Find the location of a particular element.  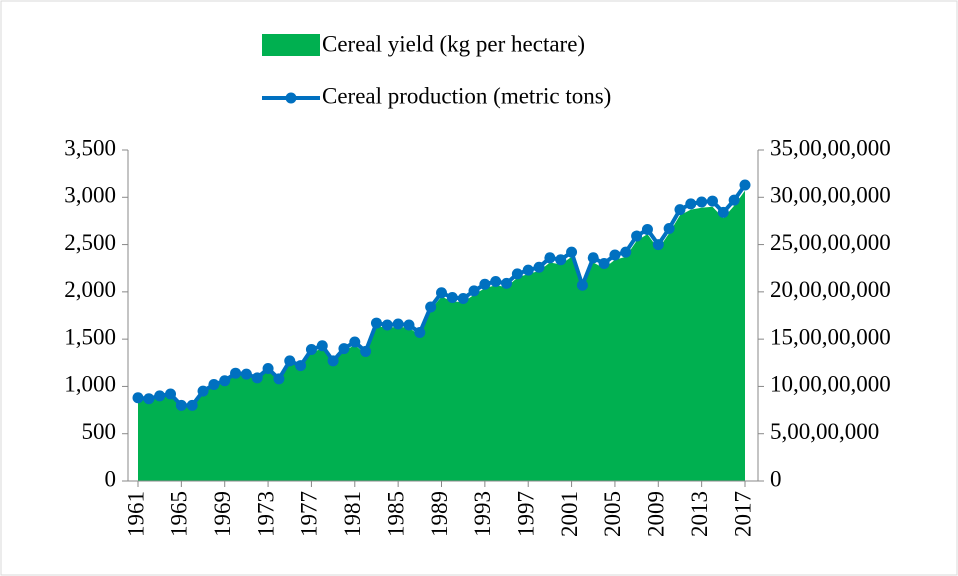

y2-tick-label: 5,00,00,000 is located at coordinates (824, 431).